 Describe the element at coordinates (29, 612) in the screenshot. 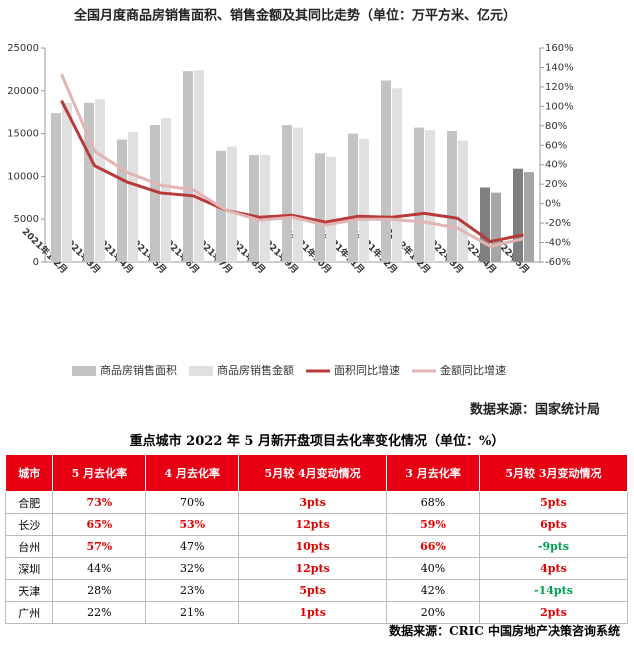

I see `table-cell: 广州` at that location.